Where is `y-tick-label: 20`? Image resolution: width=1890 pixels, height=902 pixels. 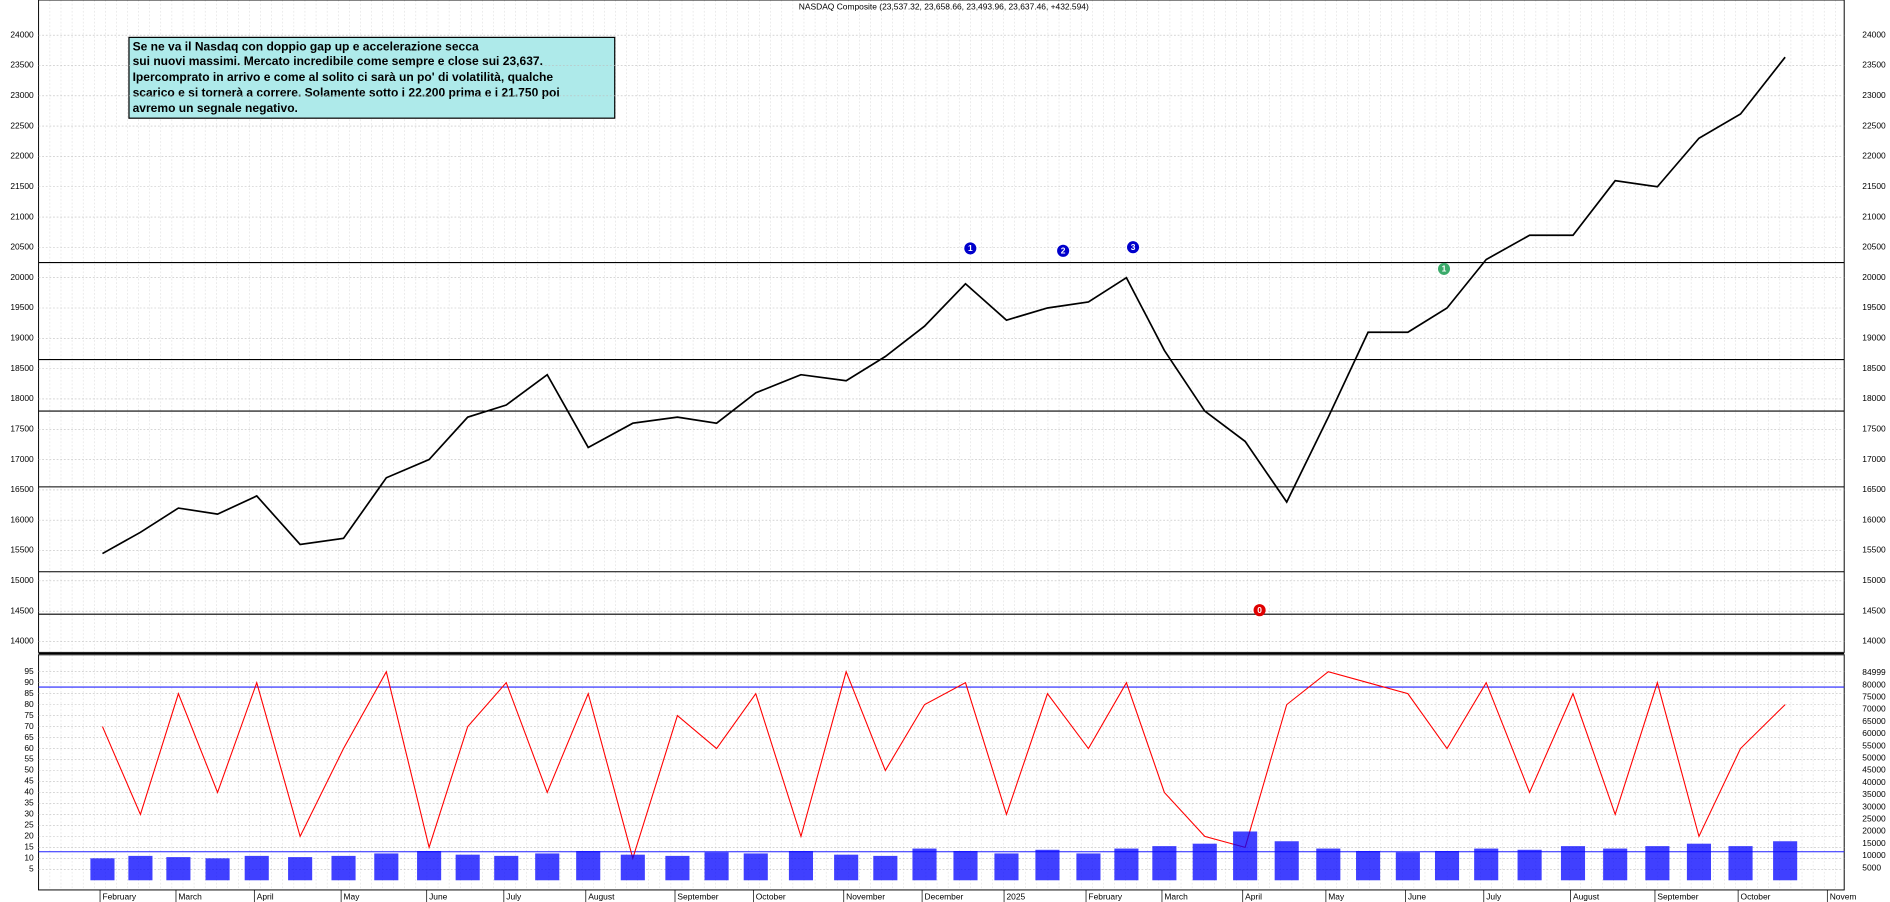
y-tick-label: 20 is located at coordinates (29, 836).